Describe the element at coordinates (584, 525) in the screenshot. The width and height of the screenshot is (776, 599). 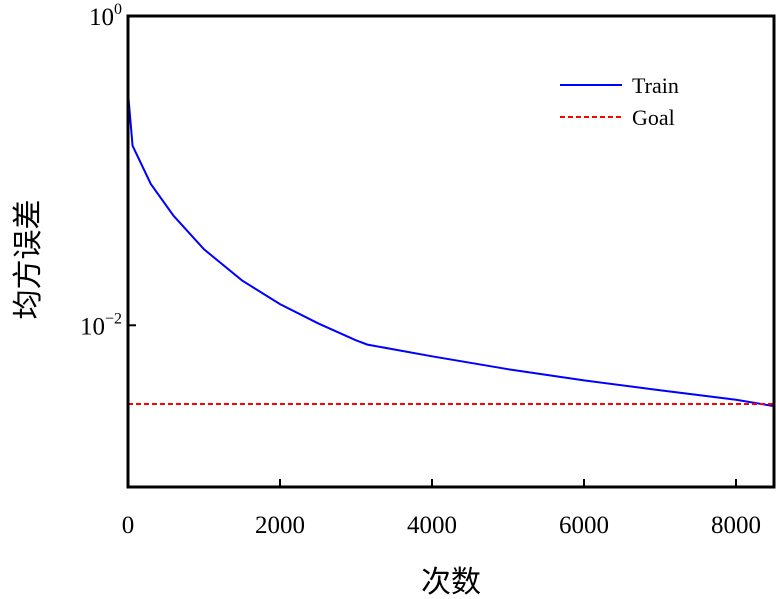
I see `x-tick-label: 6000` at that location.